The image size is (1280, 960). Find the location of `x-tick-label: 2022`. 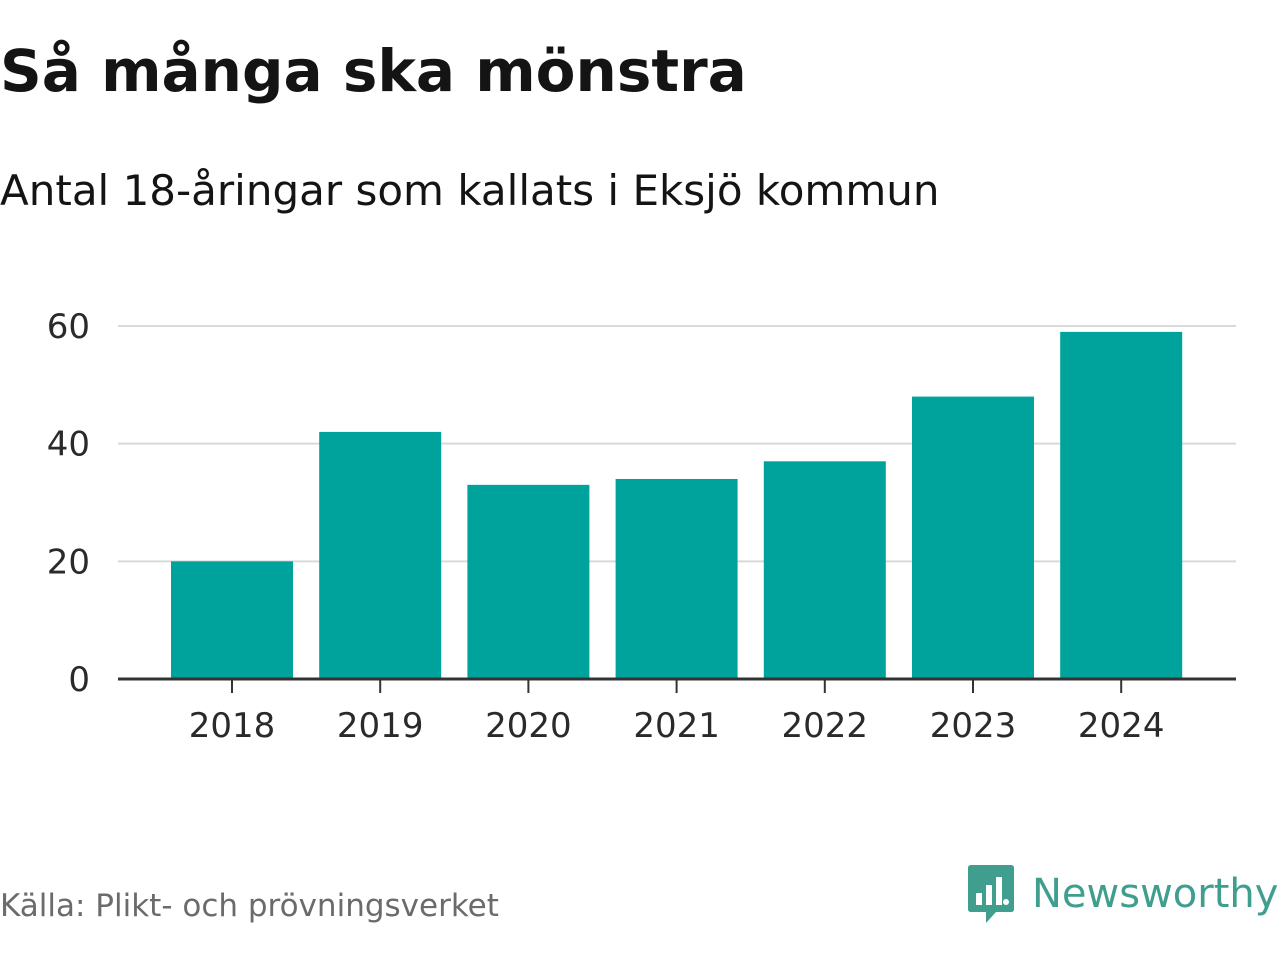

x-tick-label: 2022 is located at coordinates (825, 726).